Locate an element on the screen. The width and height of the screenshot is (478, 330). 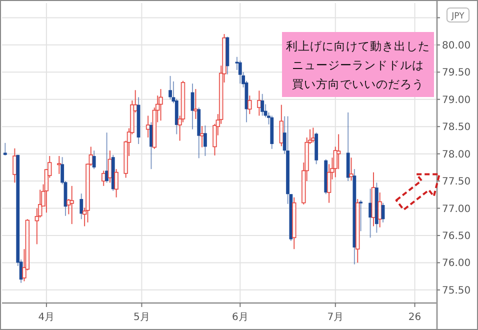
y-tick-label: 79.00 is located at coordinates (456, 100).